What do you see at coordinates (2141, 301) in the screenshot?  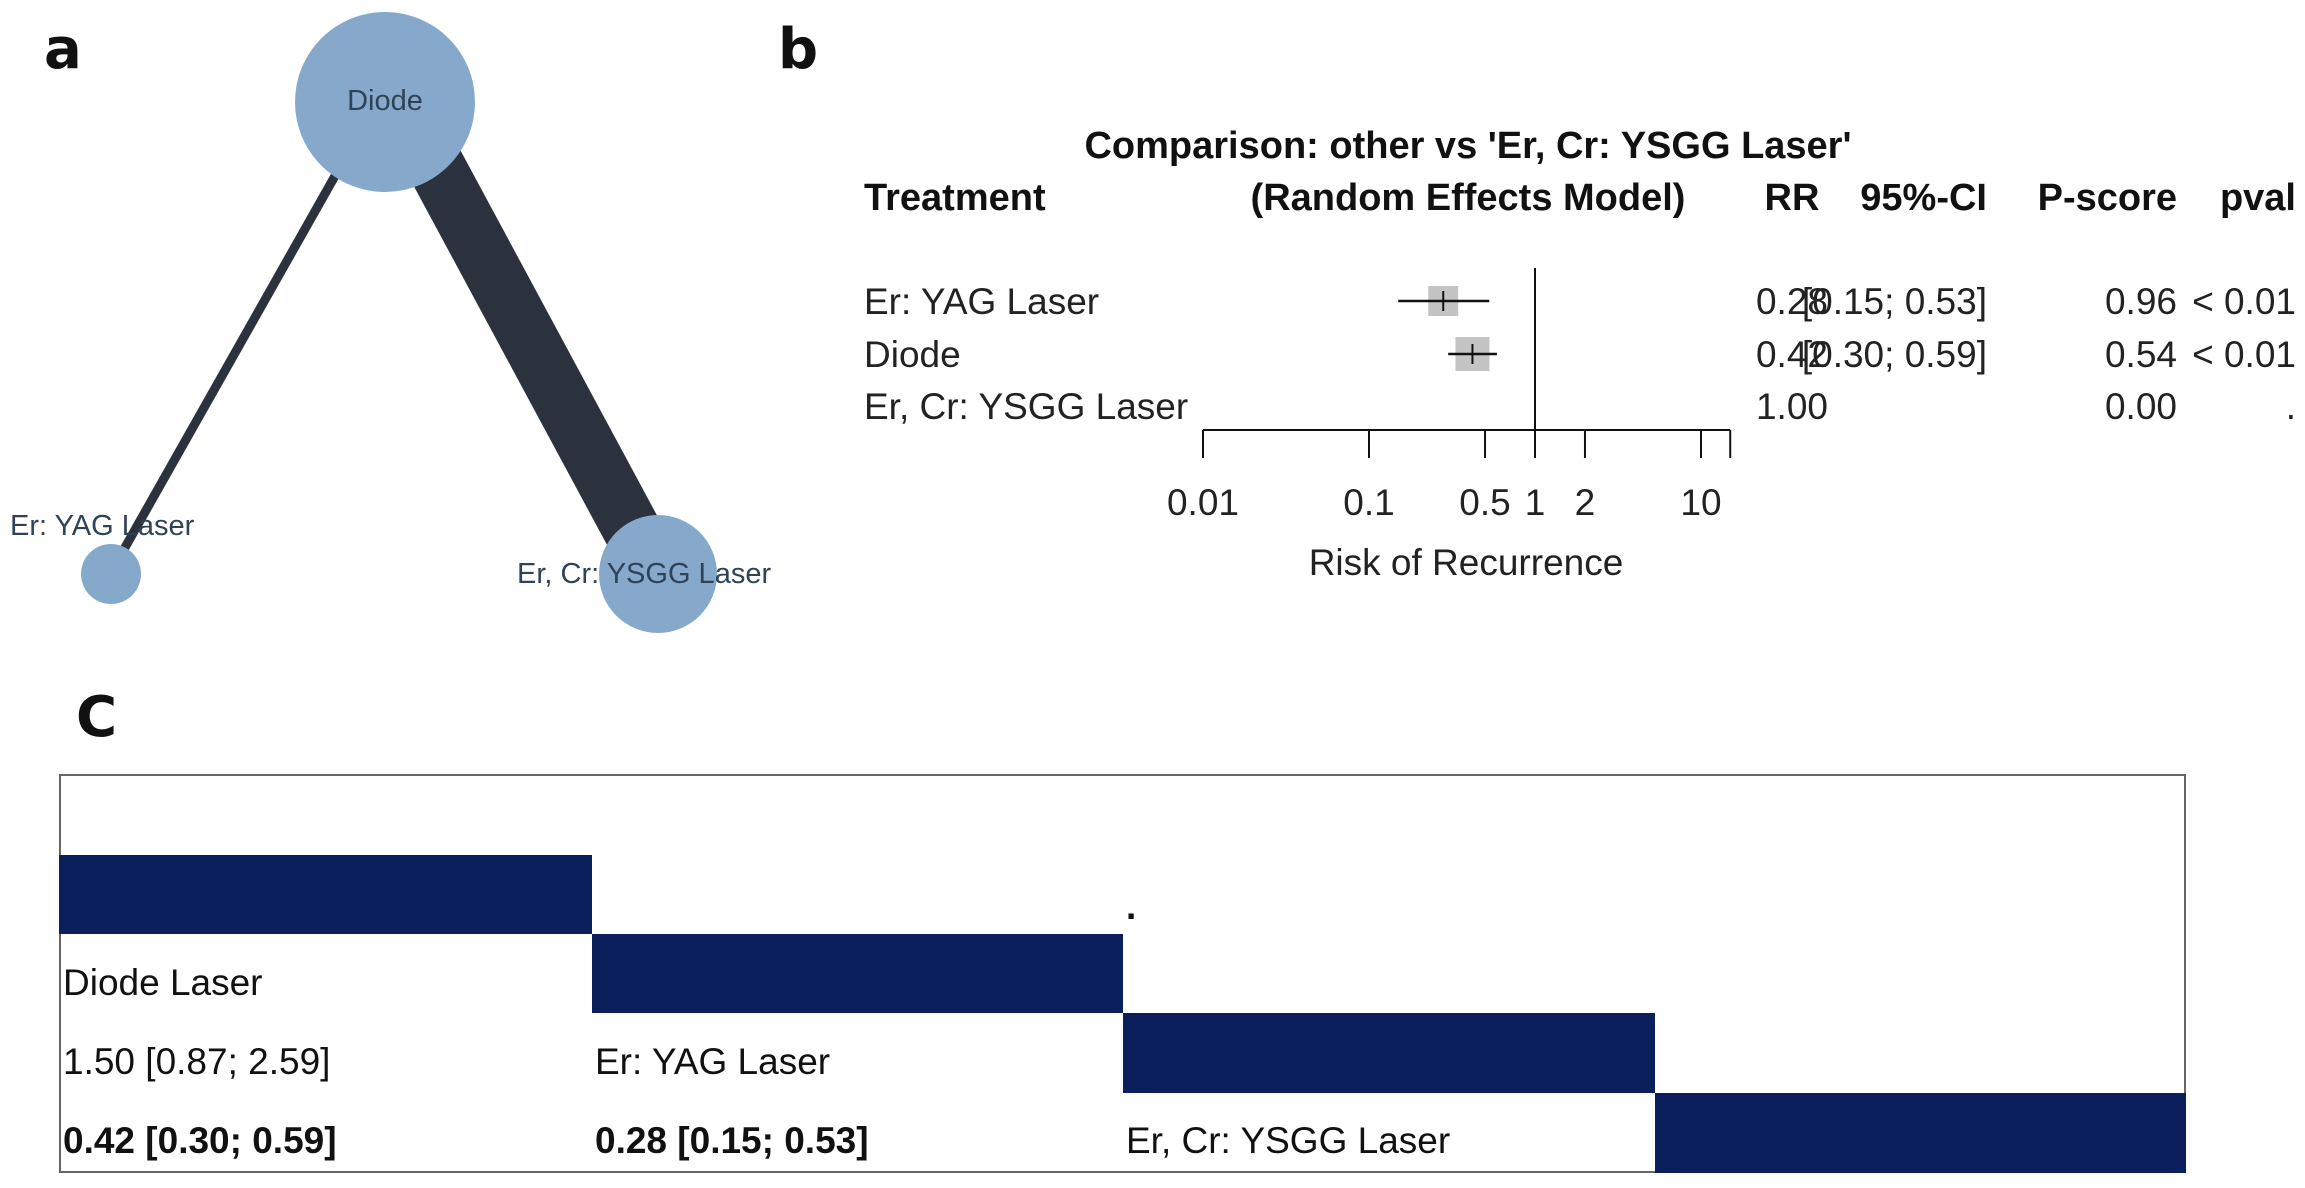 I see `row-pscore-value: 0.96` at bounding box center [2141, 301].